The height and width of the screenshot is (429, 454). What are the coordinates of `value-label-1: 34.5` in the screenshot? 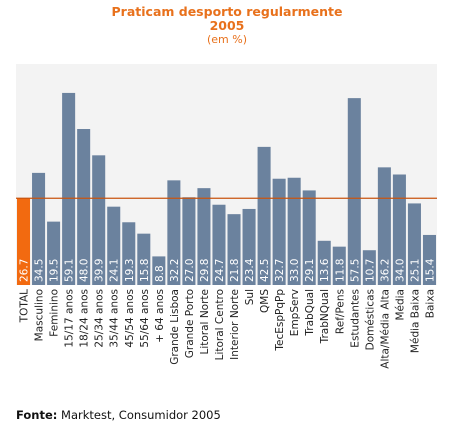 It's located at (40, 270).